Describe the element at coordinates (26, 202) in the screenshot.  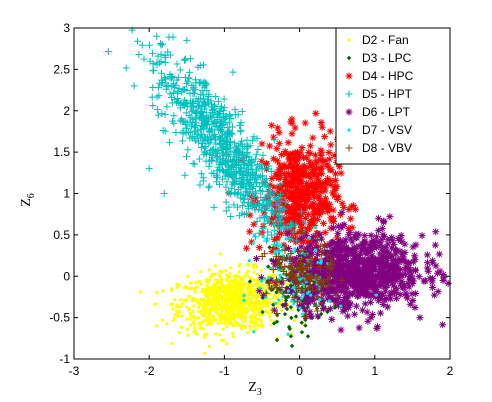
I see `y-axis-label-main: Z` at that location.